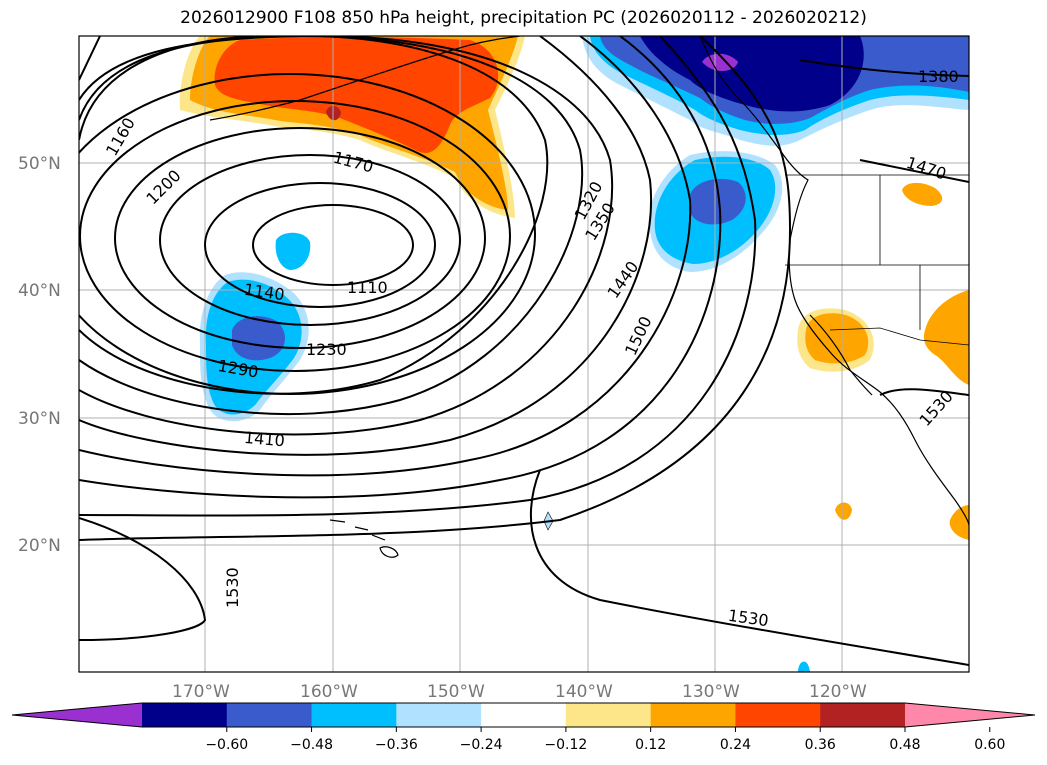 This screenshot has height=765, width=1047. What do you see at coordinates (877, 252) in the screenshot?
I see `state-borders` at bounding box center [877, 252].